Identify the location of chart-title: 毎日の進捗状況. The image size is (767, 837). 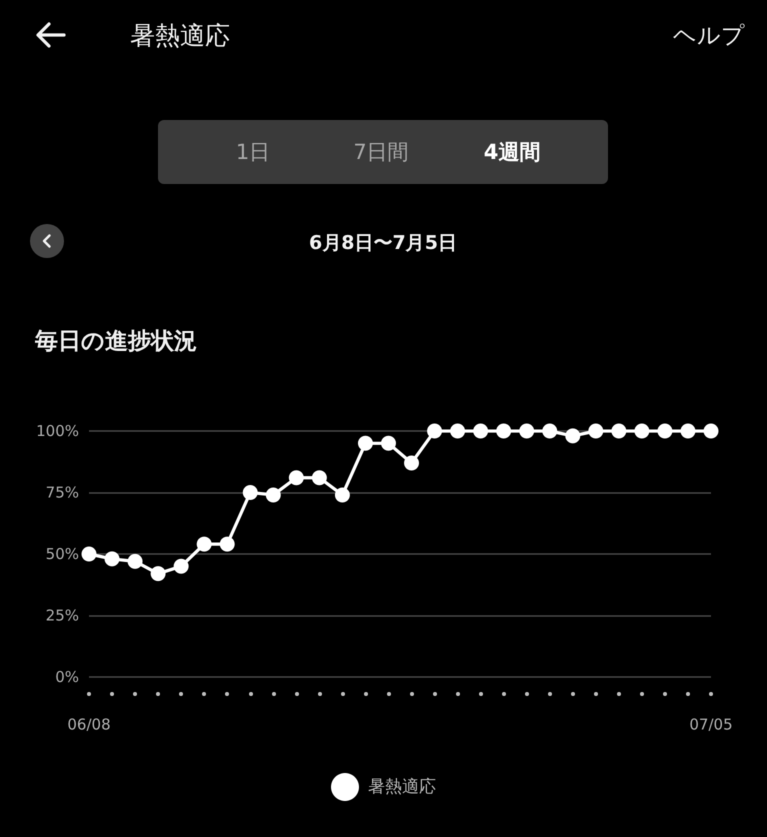
(115, 341).